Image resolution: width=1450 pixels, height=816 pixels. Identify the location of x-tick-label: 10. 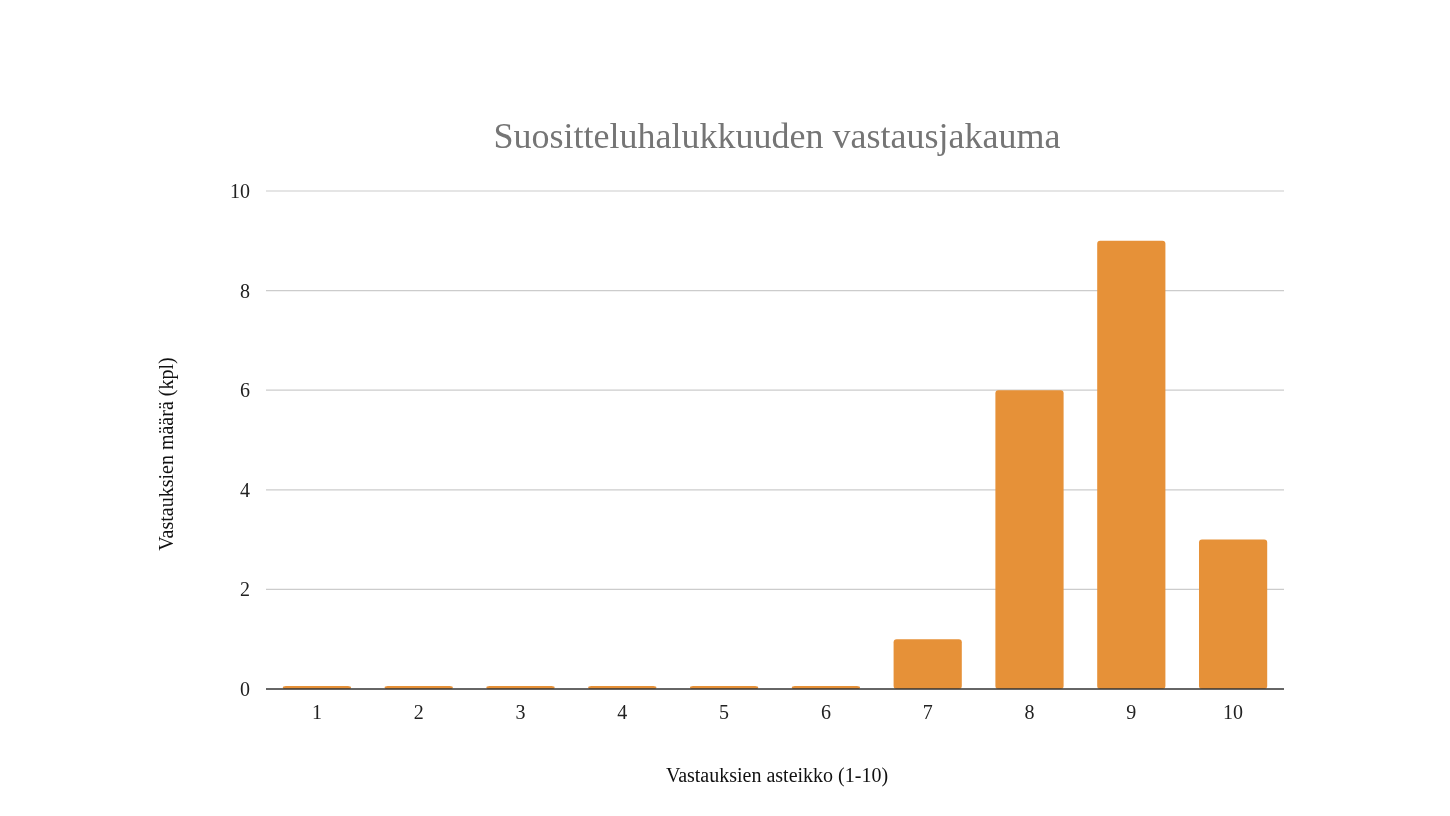
(1233, 712).